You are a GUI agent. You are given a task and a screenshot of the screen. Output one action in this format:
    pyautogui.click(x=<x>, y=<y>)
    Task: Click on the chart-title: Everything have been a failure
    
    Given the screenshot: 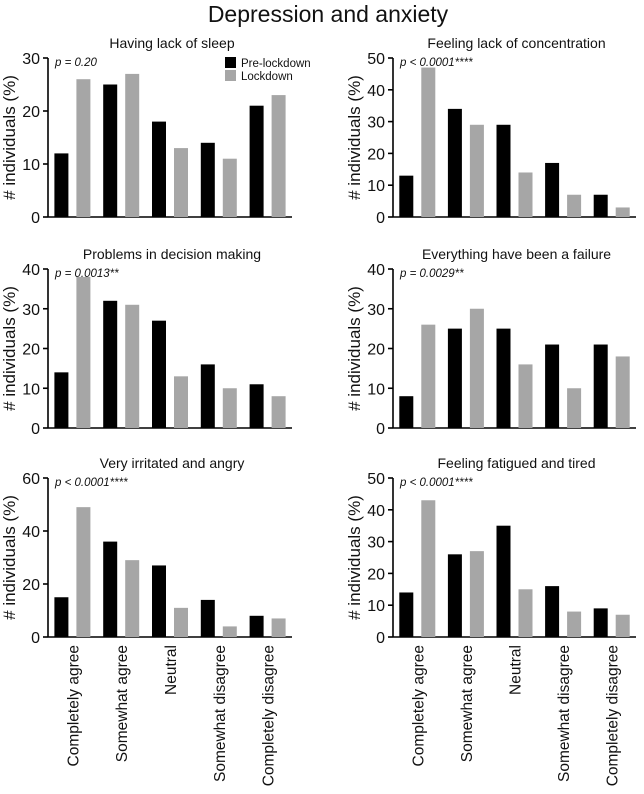 What is the action you would take?
    pyautogui.click(x=516, y=254)
    